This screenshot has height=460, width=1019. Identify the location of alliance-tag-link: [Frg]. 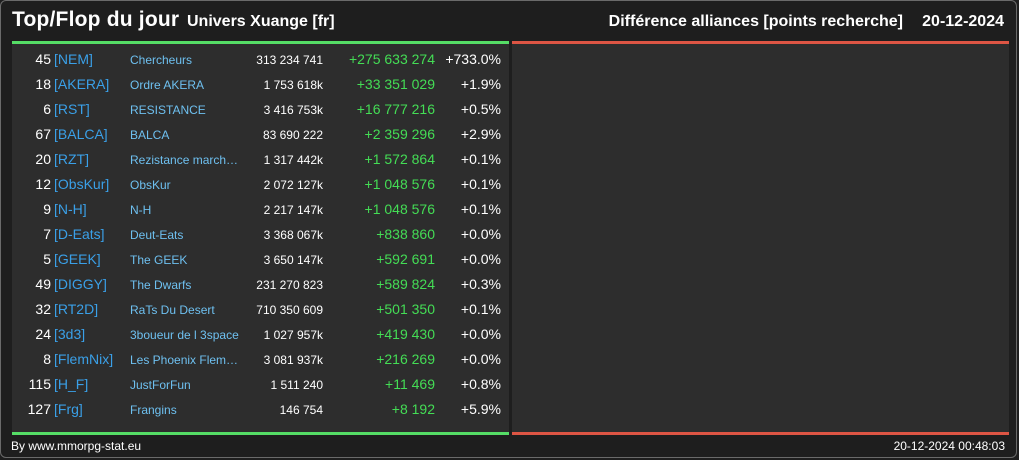
(68, 409).